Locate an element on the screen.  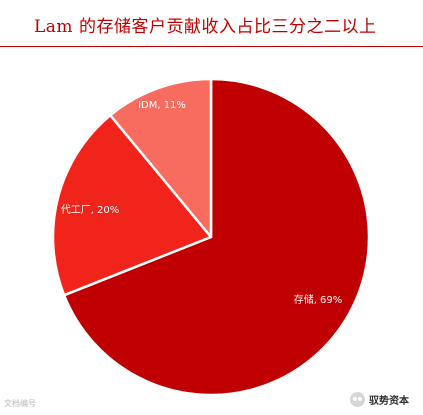
watermark: 驭势资本 is located at coordinates (379, 399).